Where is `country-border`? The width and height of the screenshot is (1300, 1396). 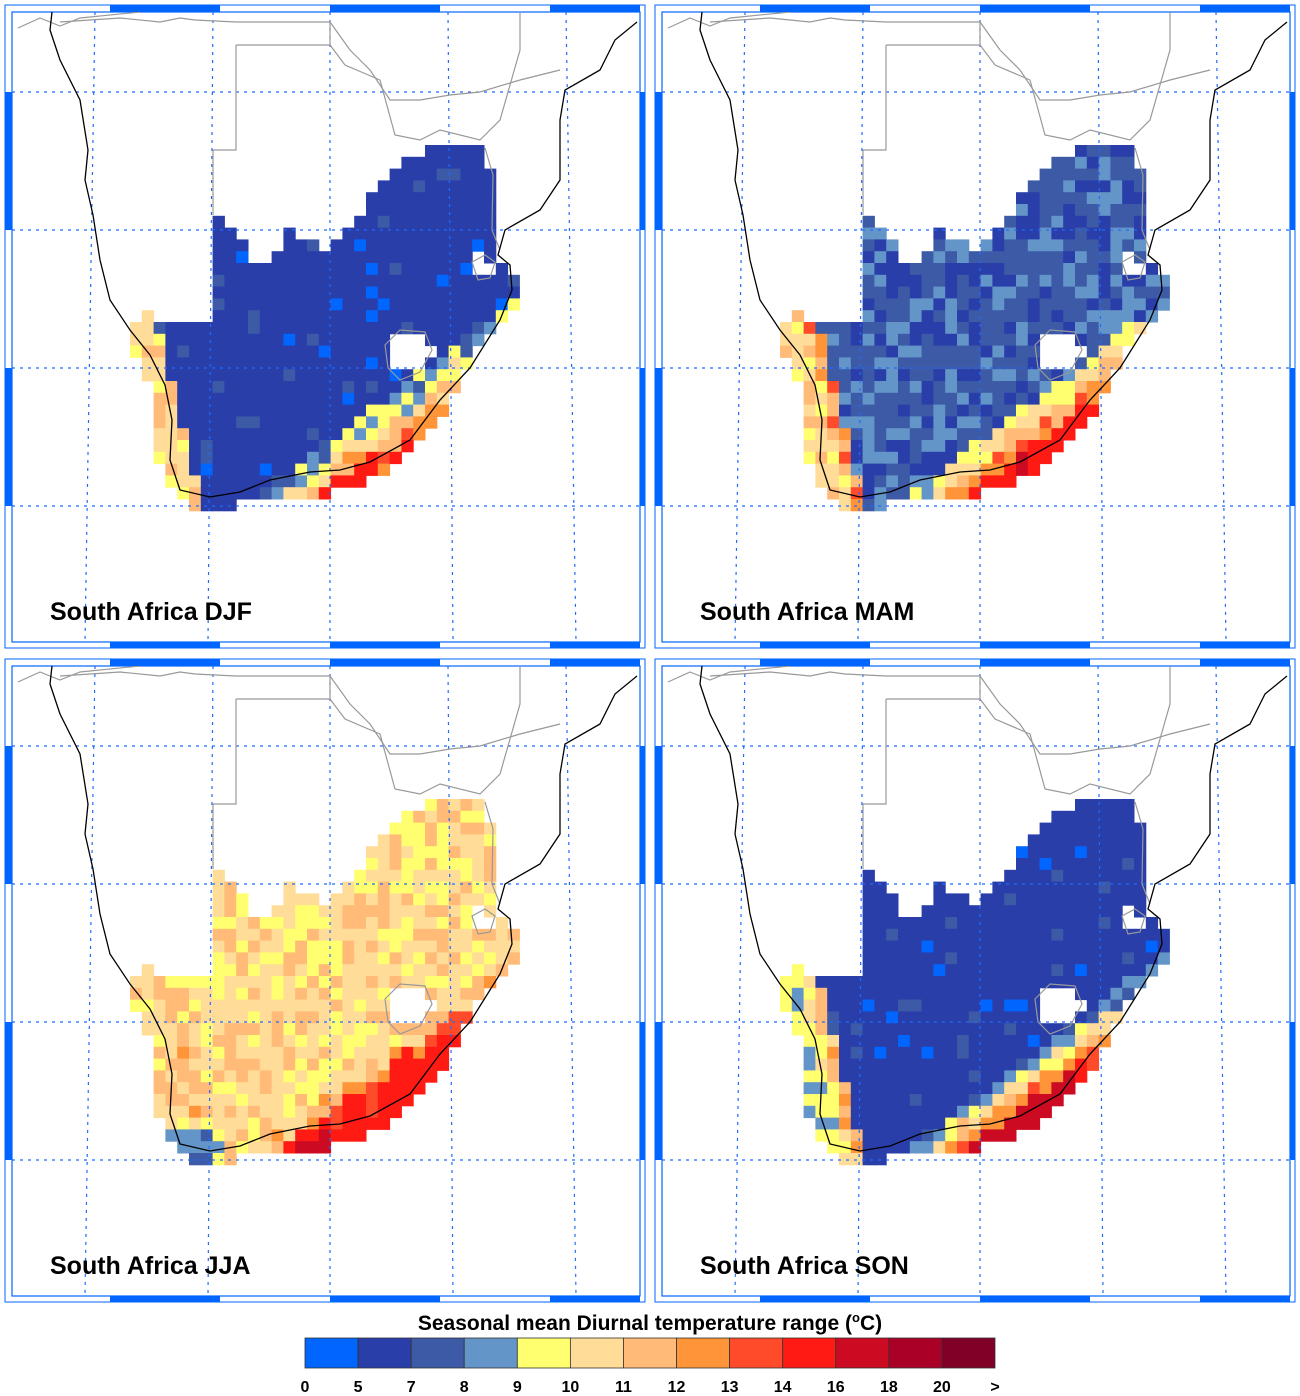 country-border is located at coordinates (224, 130).